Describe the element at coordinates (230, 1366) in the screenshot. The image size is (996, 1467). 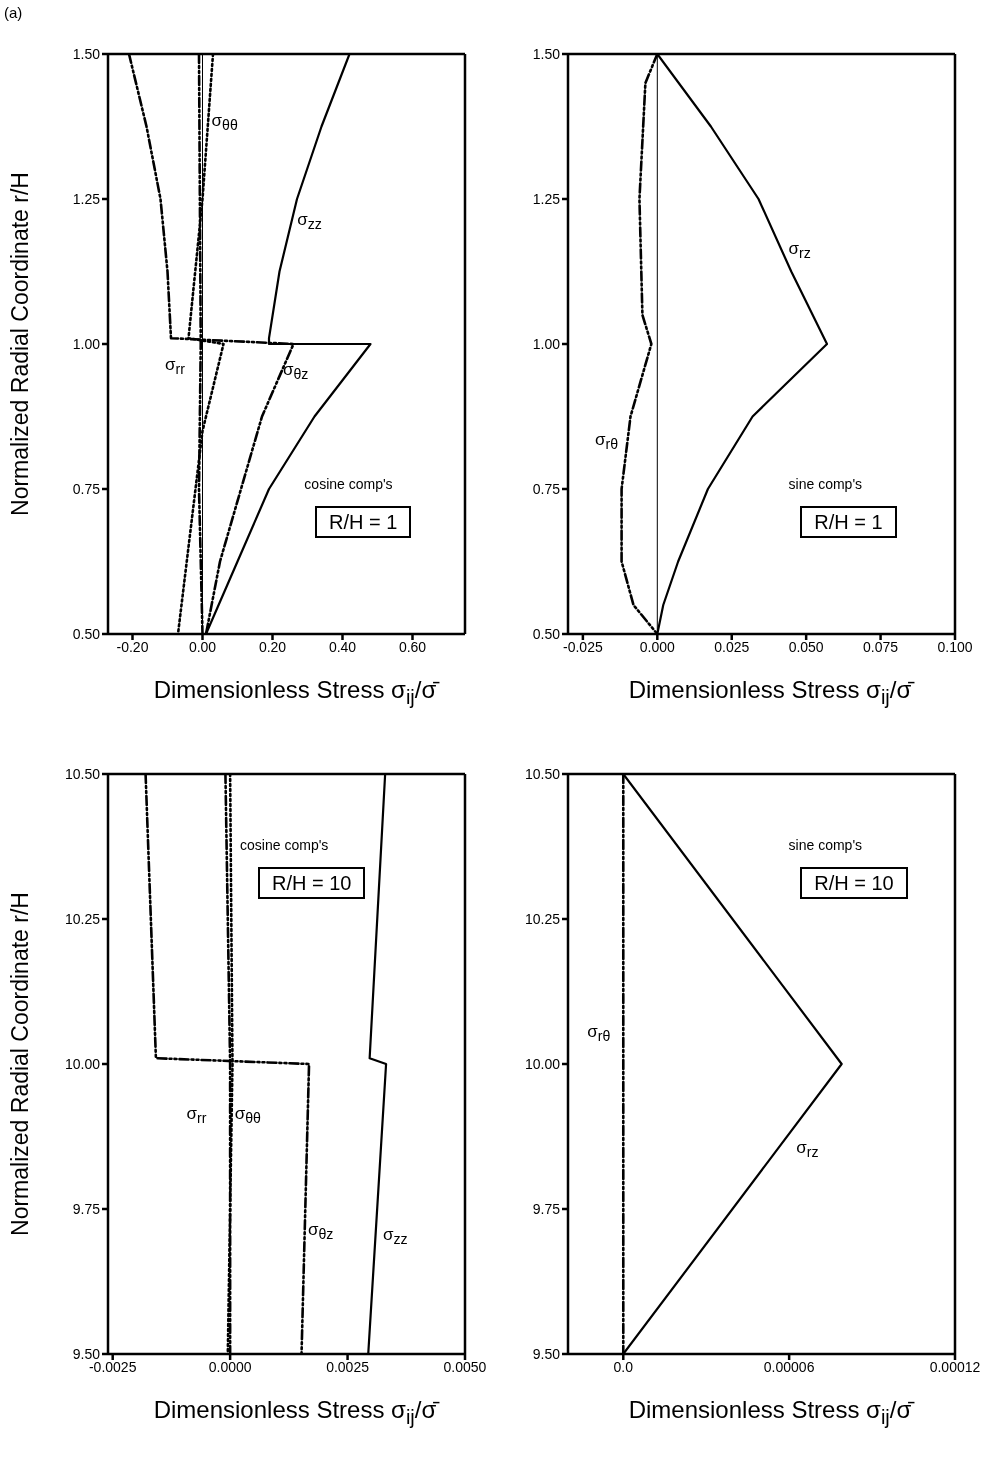
I see `x-tick-label: 0.0000` at that location.